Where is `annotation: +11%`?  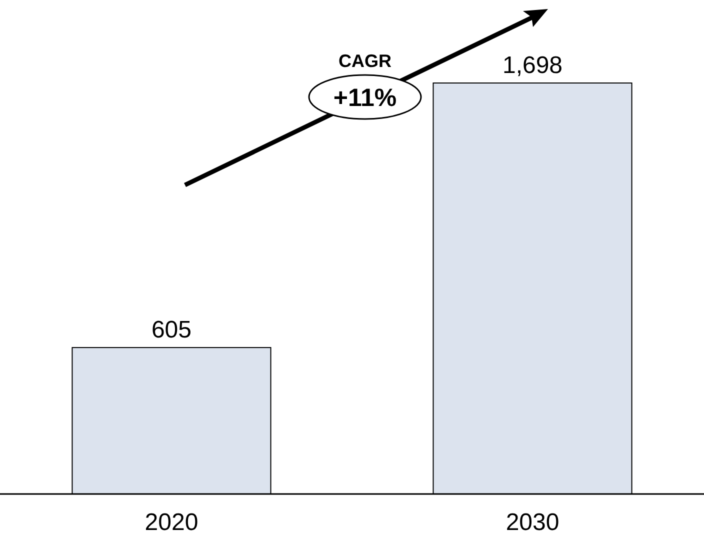 annotation: +11% is located at coordinates (365, 98).